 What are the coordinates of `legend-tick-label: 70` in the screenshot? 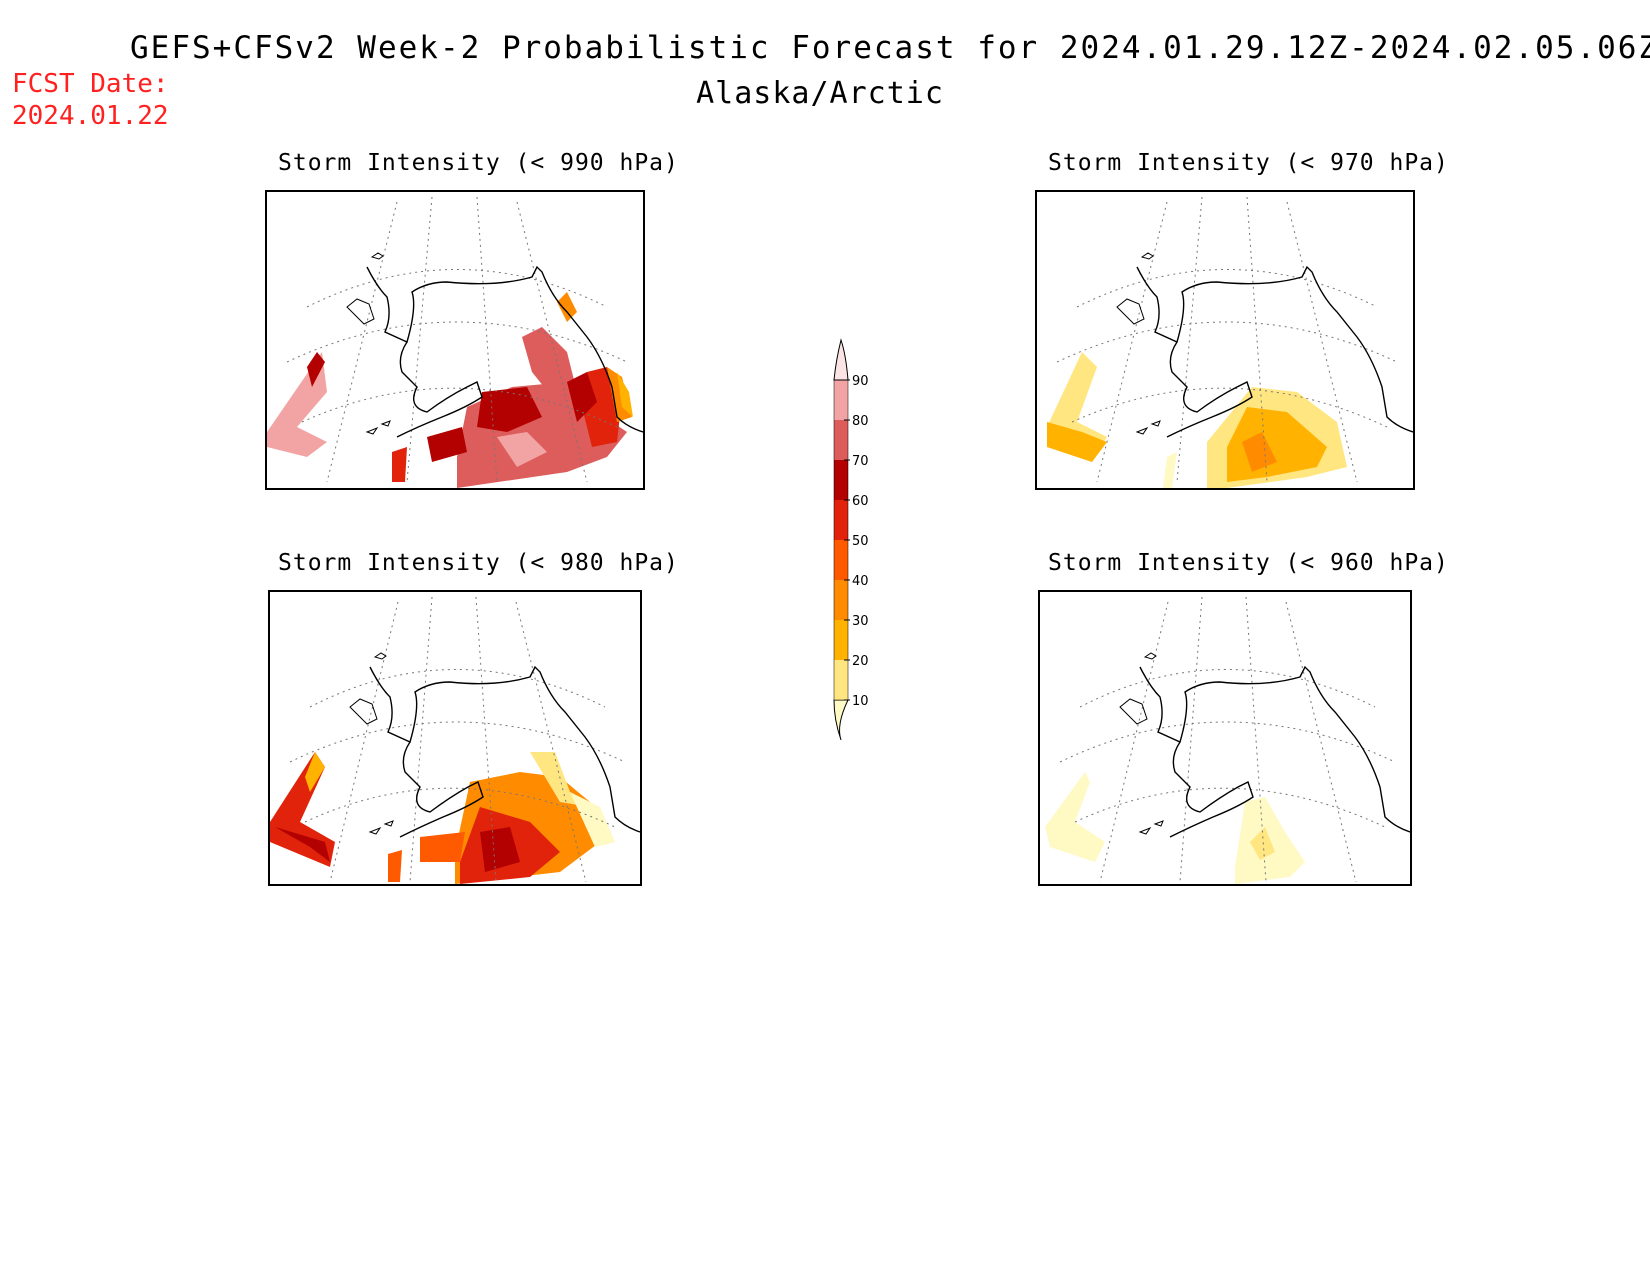 It's located at (860, 461).